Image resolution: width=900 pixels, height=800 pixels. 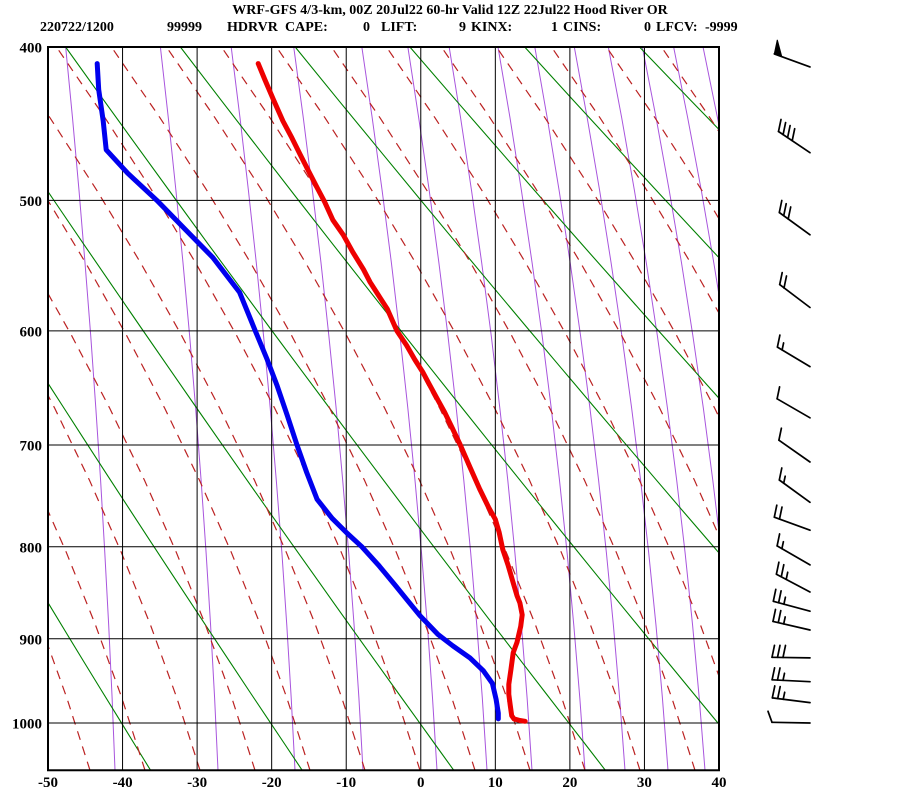 What do you see at coordinates (399, 27) in the screenshot?
I see `station-info-token: LIFT:` at bounding box center [399, 27].